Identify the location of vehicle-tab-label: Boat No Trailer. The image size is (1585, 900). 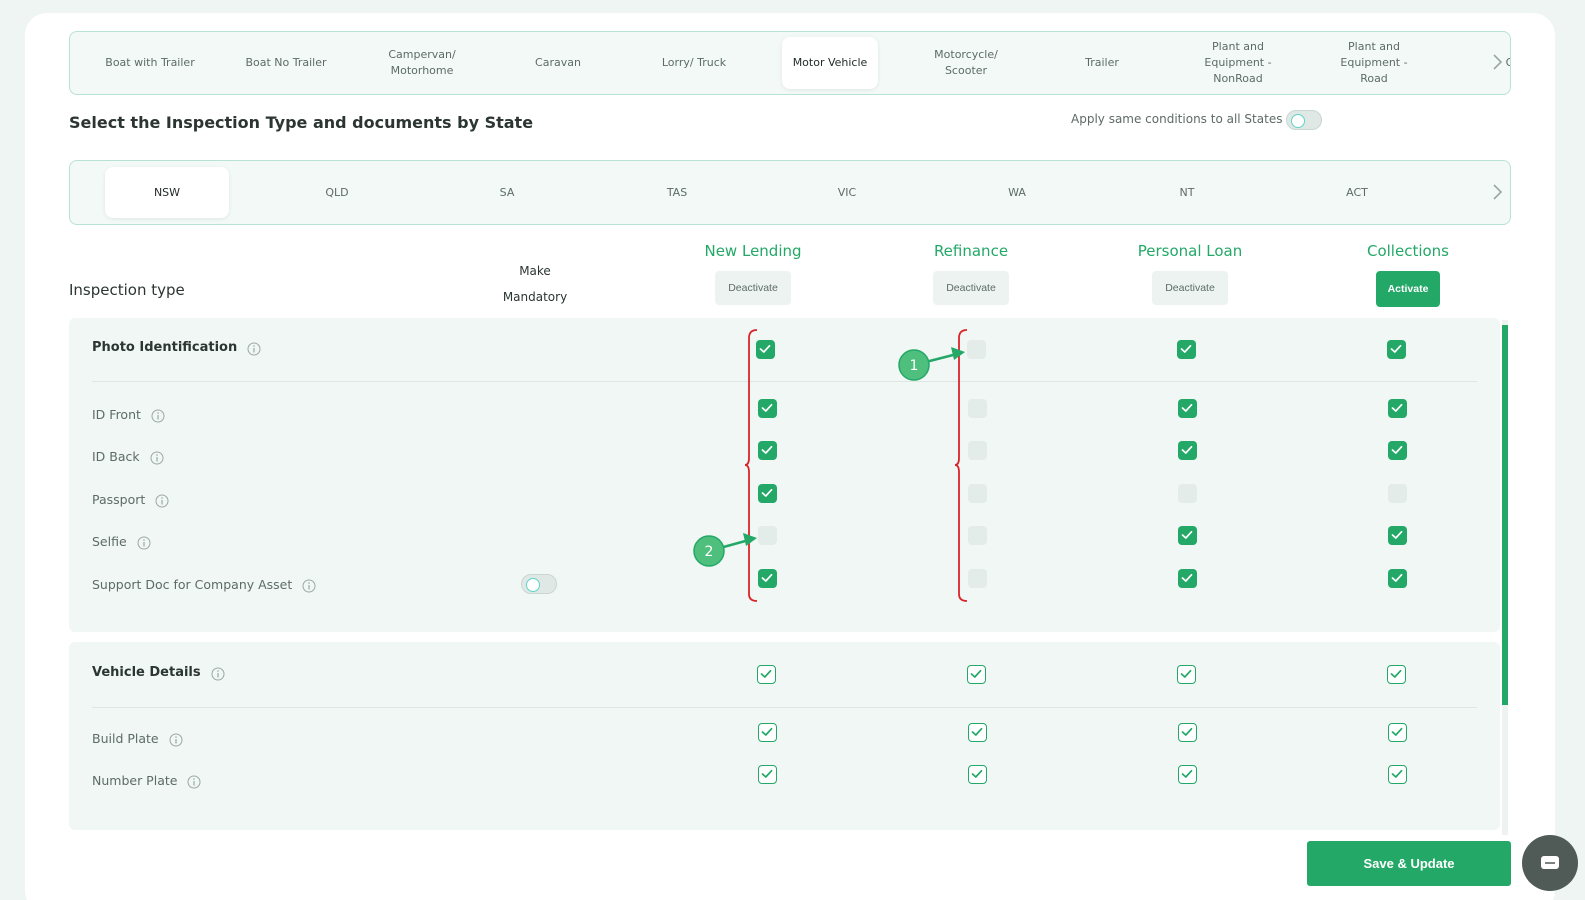
(286, 62).